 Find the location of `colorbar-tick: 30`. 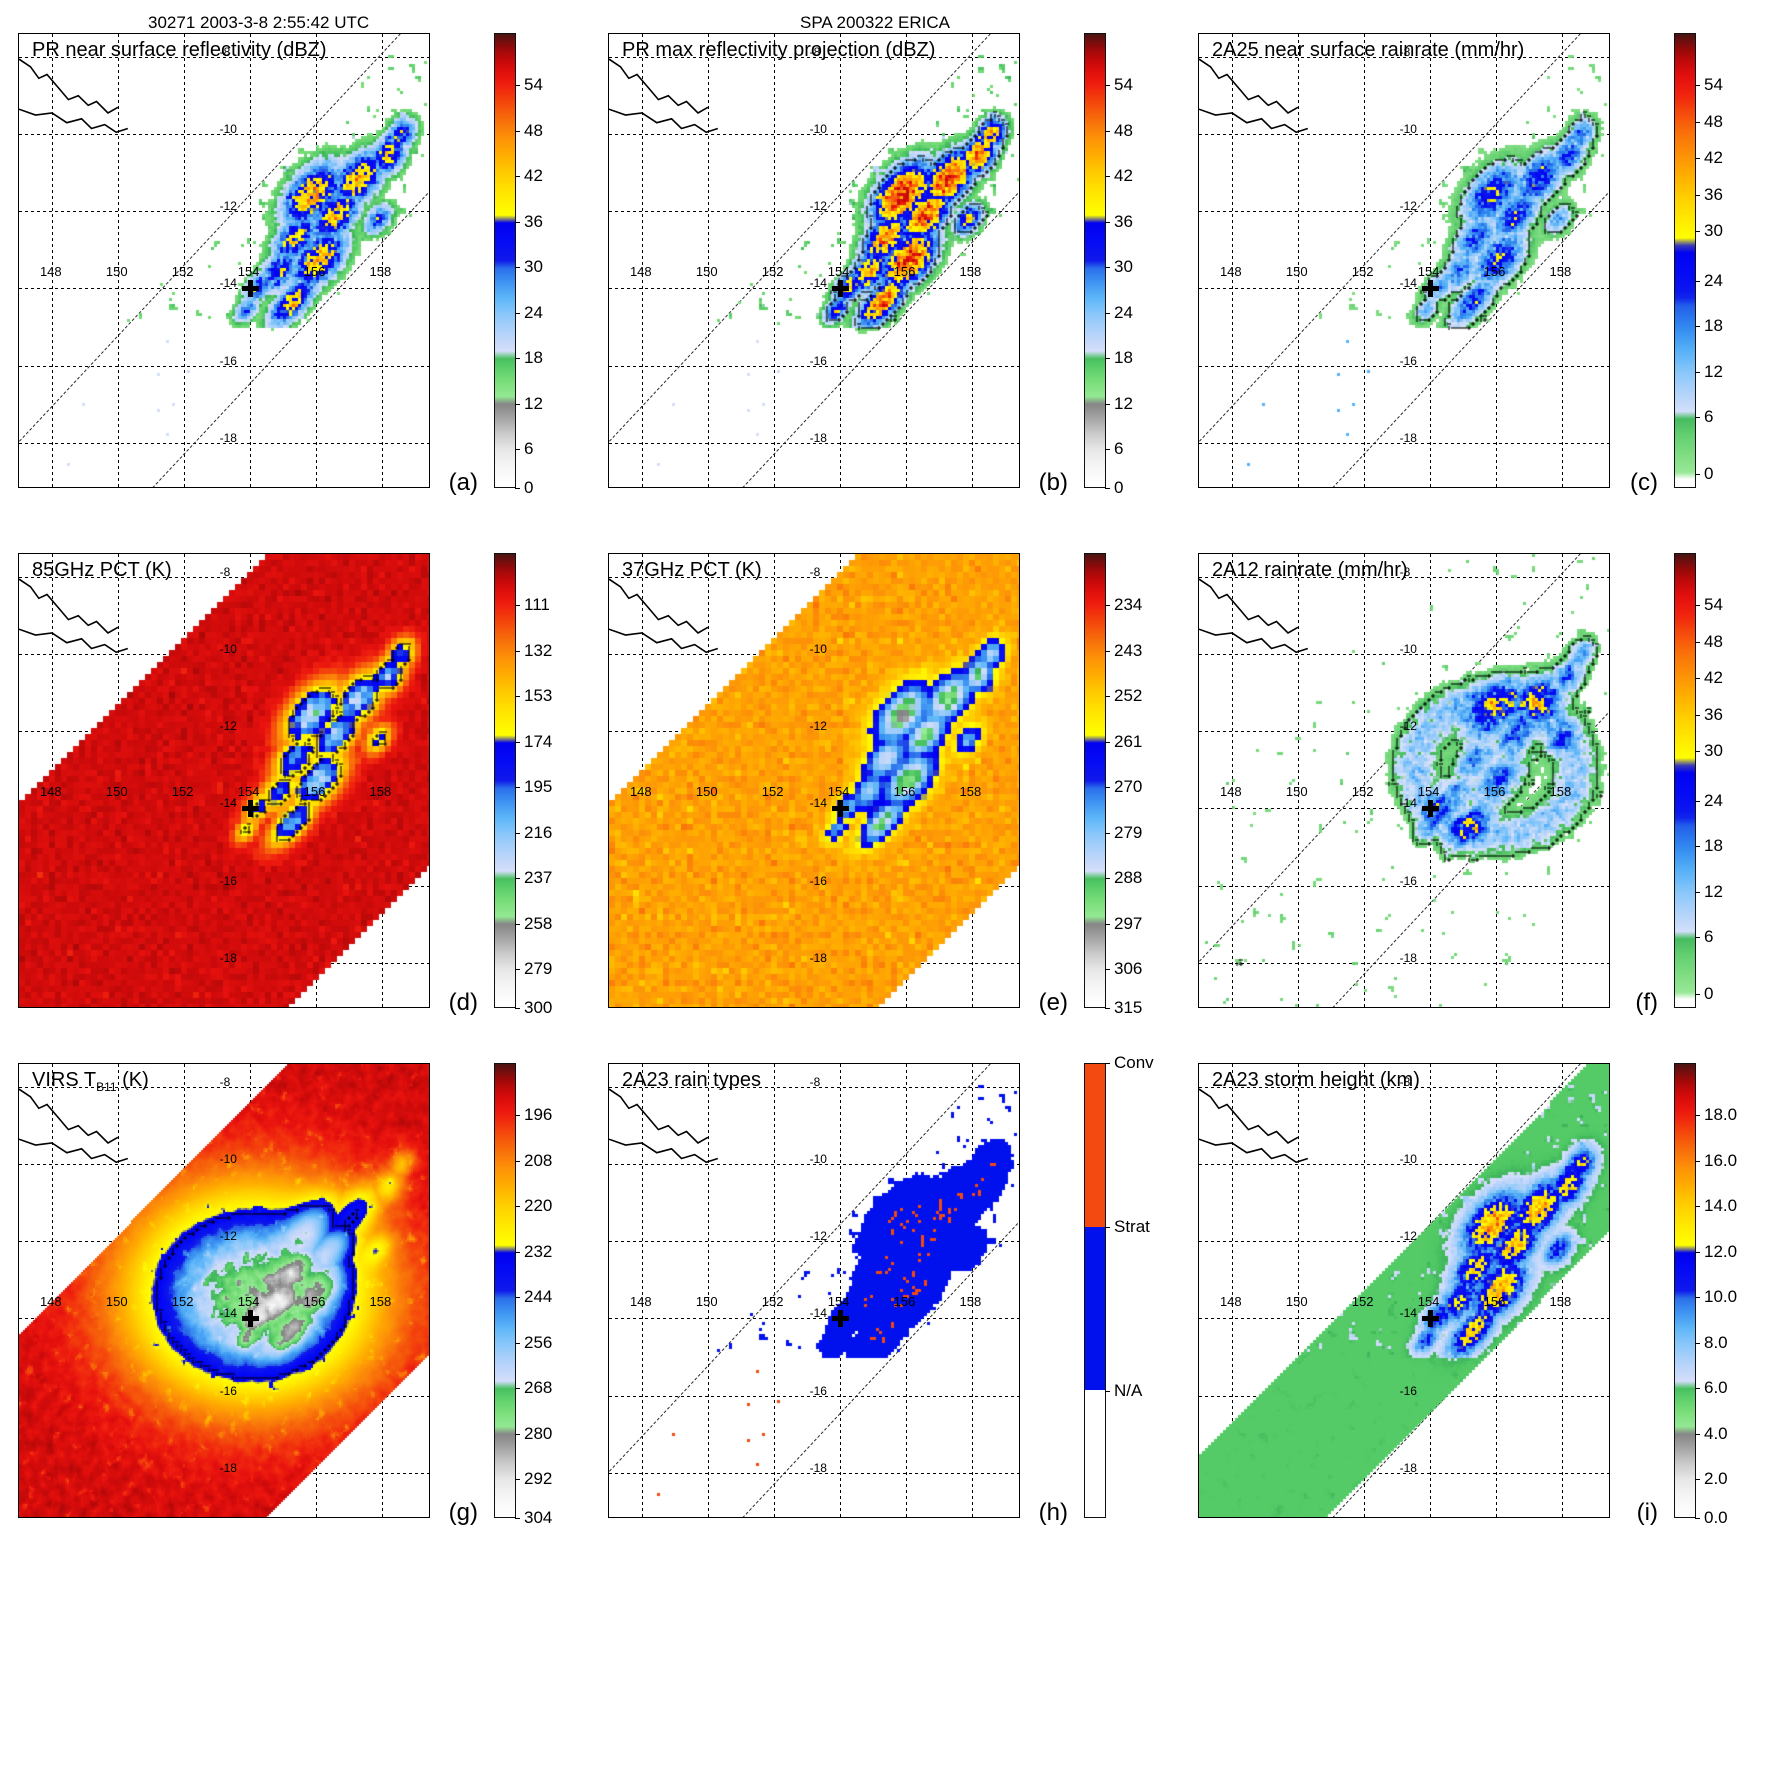

colorbar-tick: 30 is located at coordinates (1709, 750).